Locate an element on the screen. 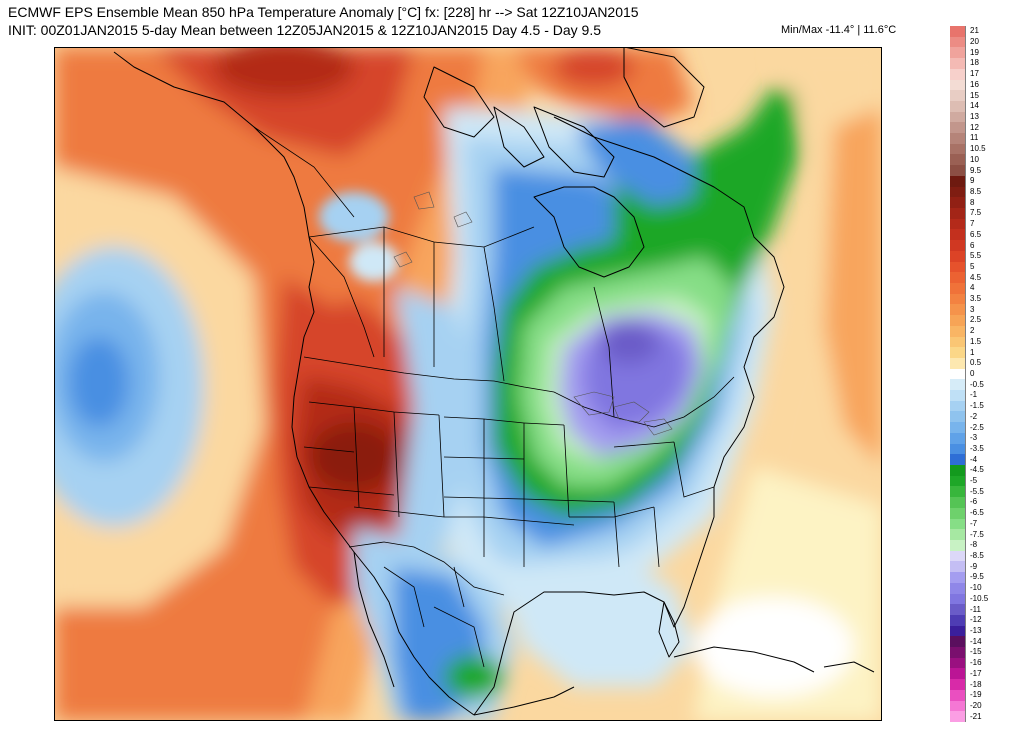 This screenshot has width=1026, height=756. coastline-gulf is located at coordinates (584, 646).